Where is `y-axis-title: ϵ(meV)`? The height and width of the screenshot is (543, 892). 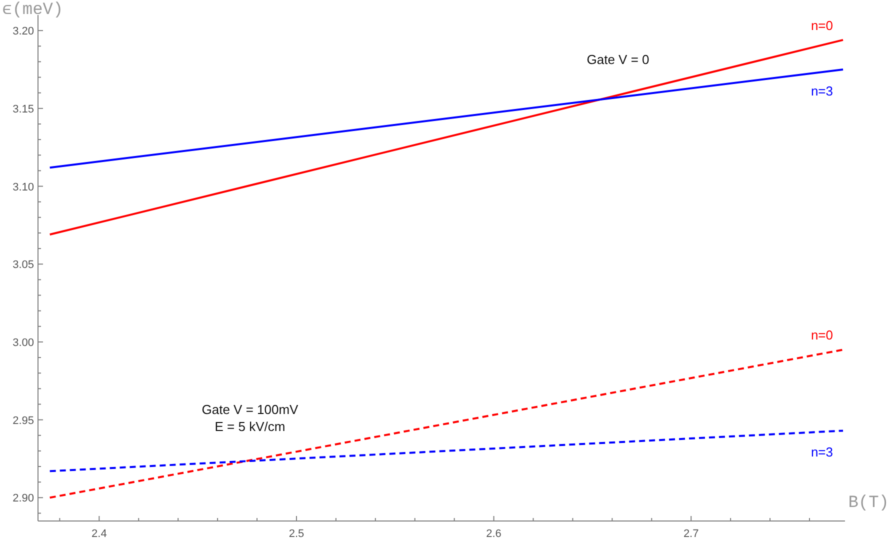
y-axis-title: ϵ(meV) is located at coordinates (33, 10).